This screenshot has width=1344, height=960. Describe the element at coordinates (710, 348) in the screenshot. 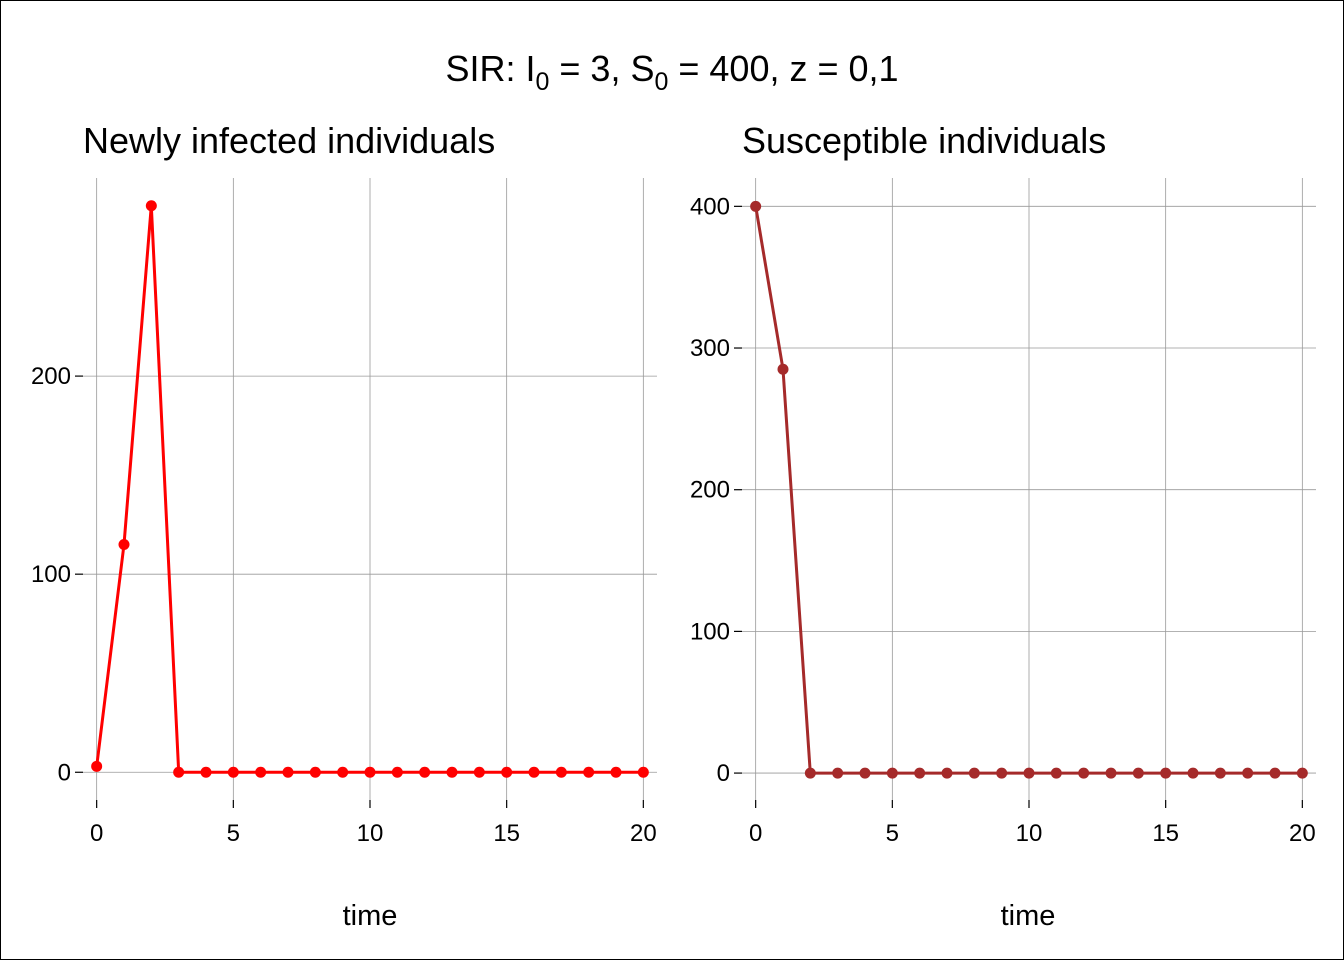

I see `y-tick-label: 300` at that location.